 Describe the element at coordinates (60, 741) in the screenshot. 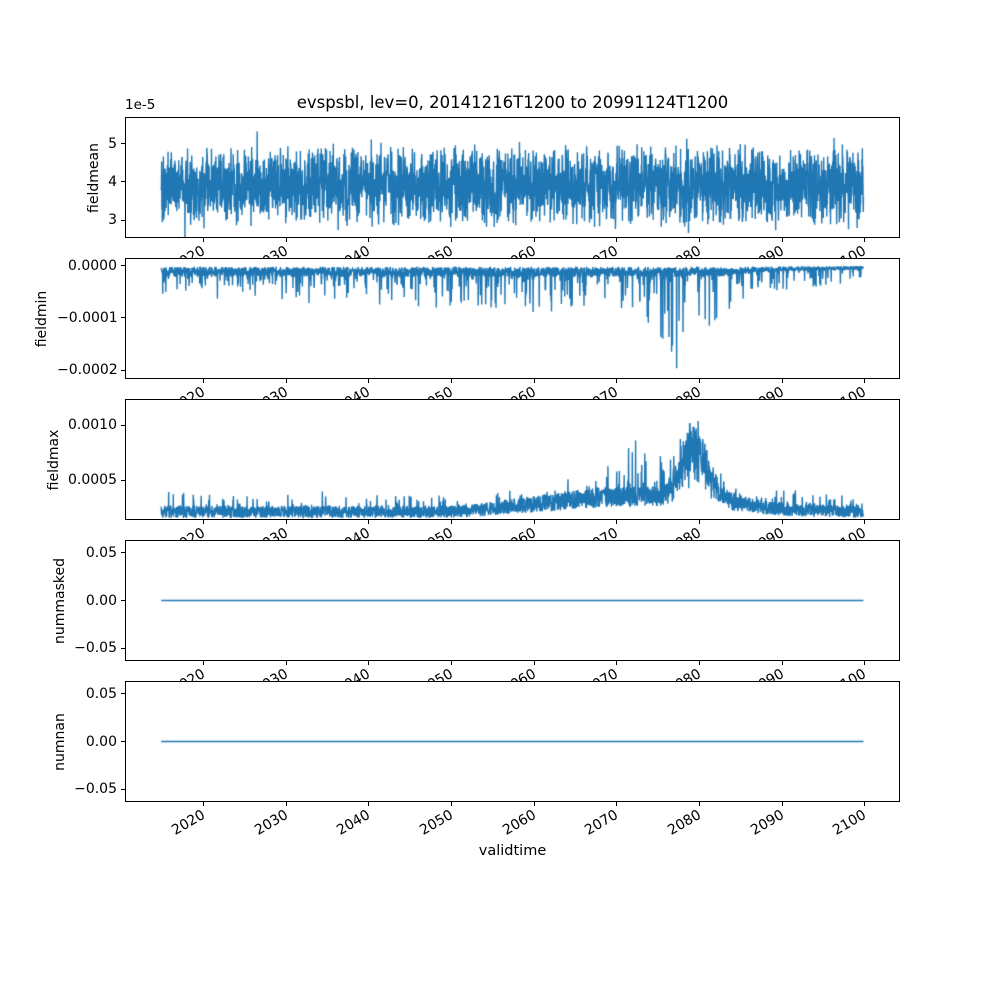

I see `y-axis-label: numnan` at that location.